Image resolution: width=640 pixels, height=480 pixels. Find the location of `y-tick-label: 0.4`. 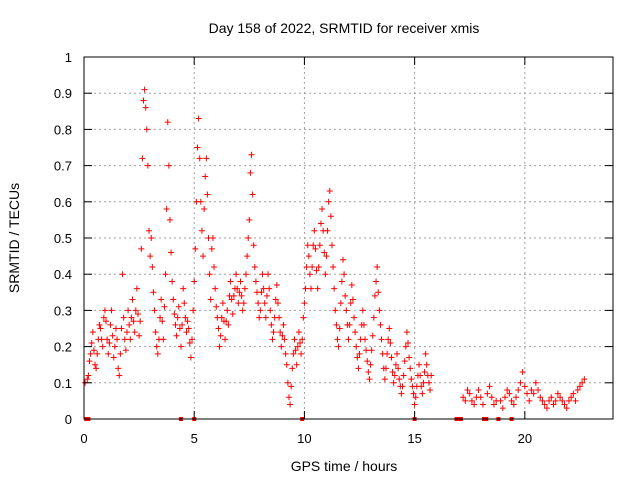

y-tick-label: 0.4 is located at coordinates (63, 274).